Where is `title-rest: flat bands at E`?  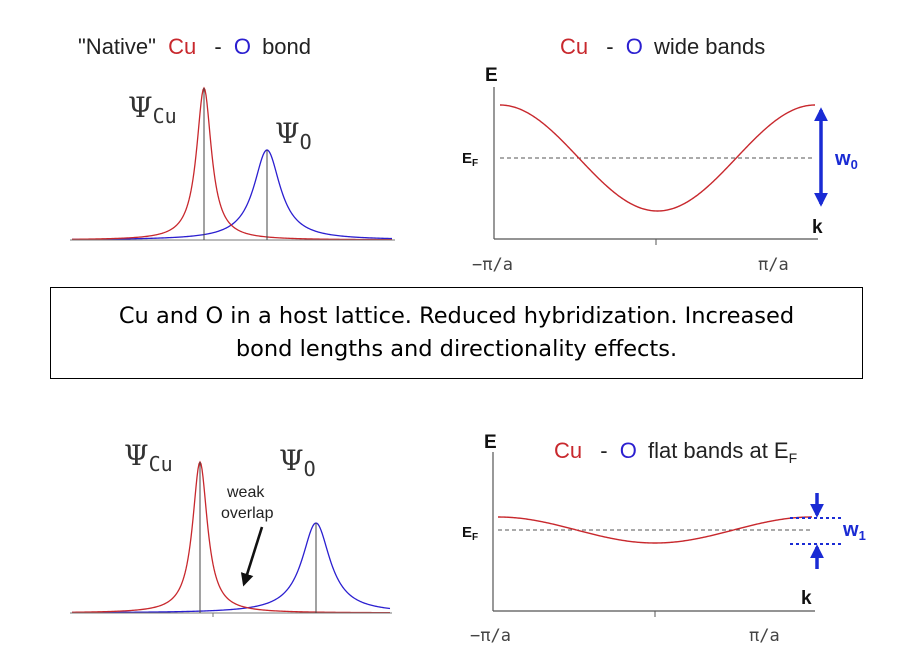
title-rest: flat bands at E is located at coordinates (718, 450).